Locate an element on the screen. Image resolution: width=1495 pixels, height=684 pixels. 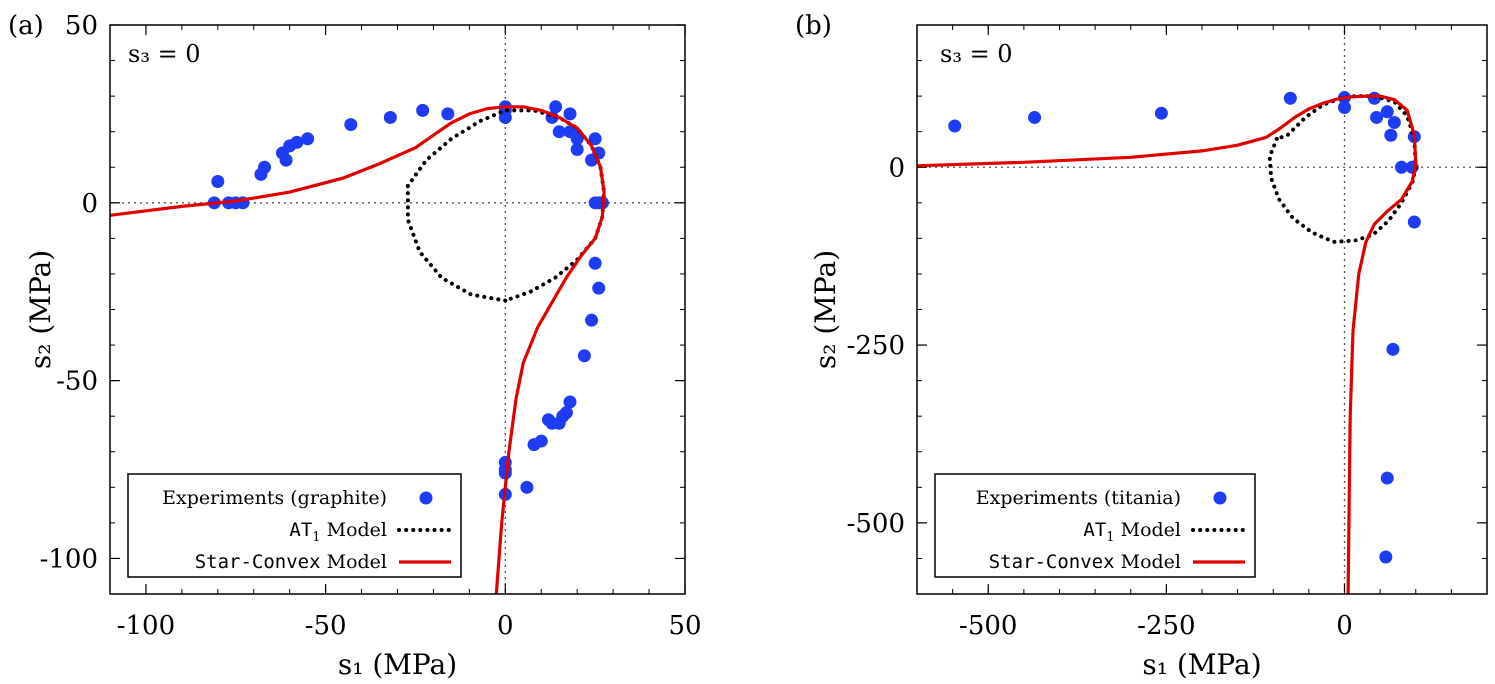
x-tick-label: -100 is located at coordinates (146, 626).